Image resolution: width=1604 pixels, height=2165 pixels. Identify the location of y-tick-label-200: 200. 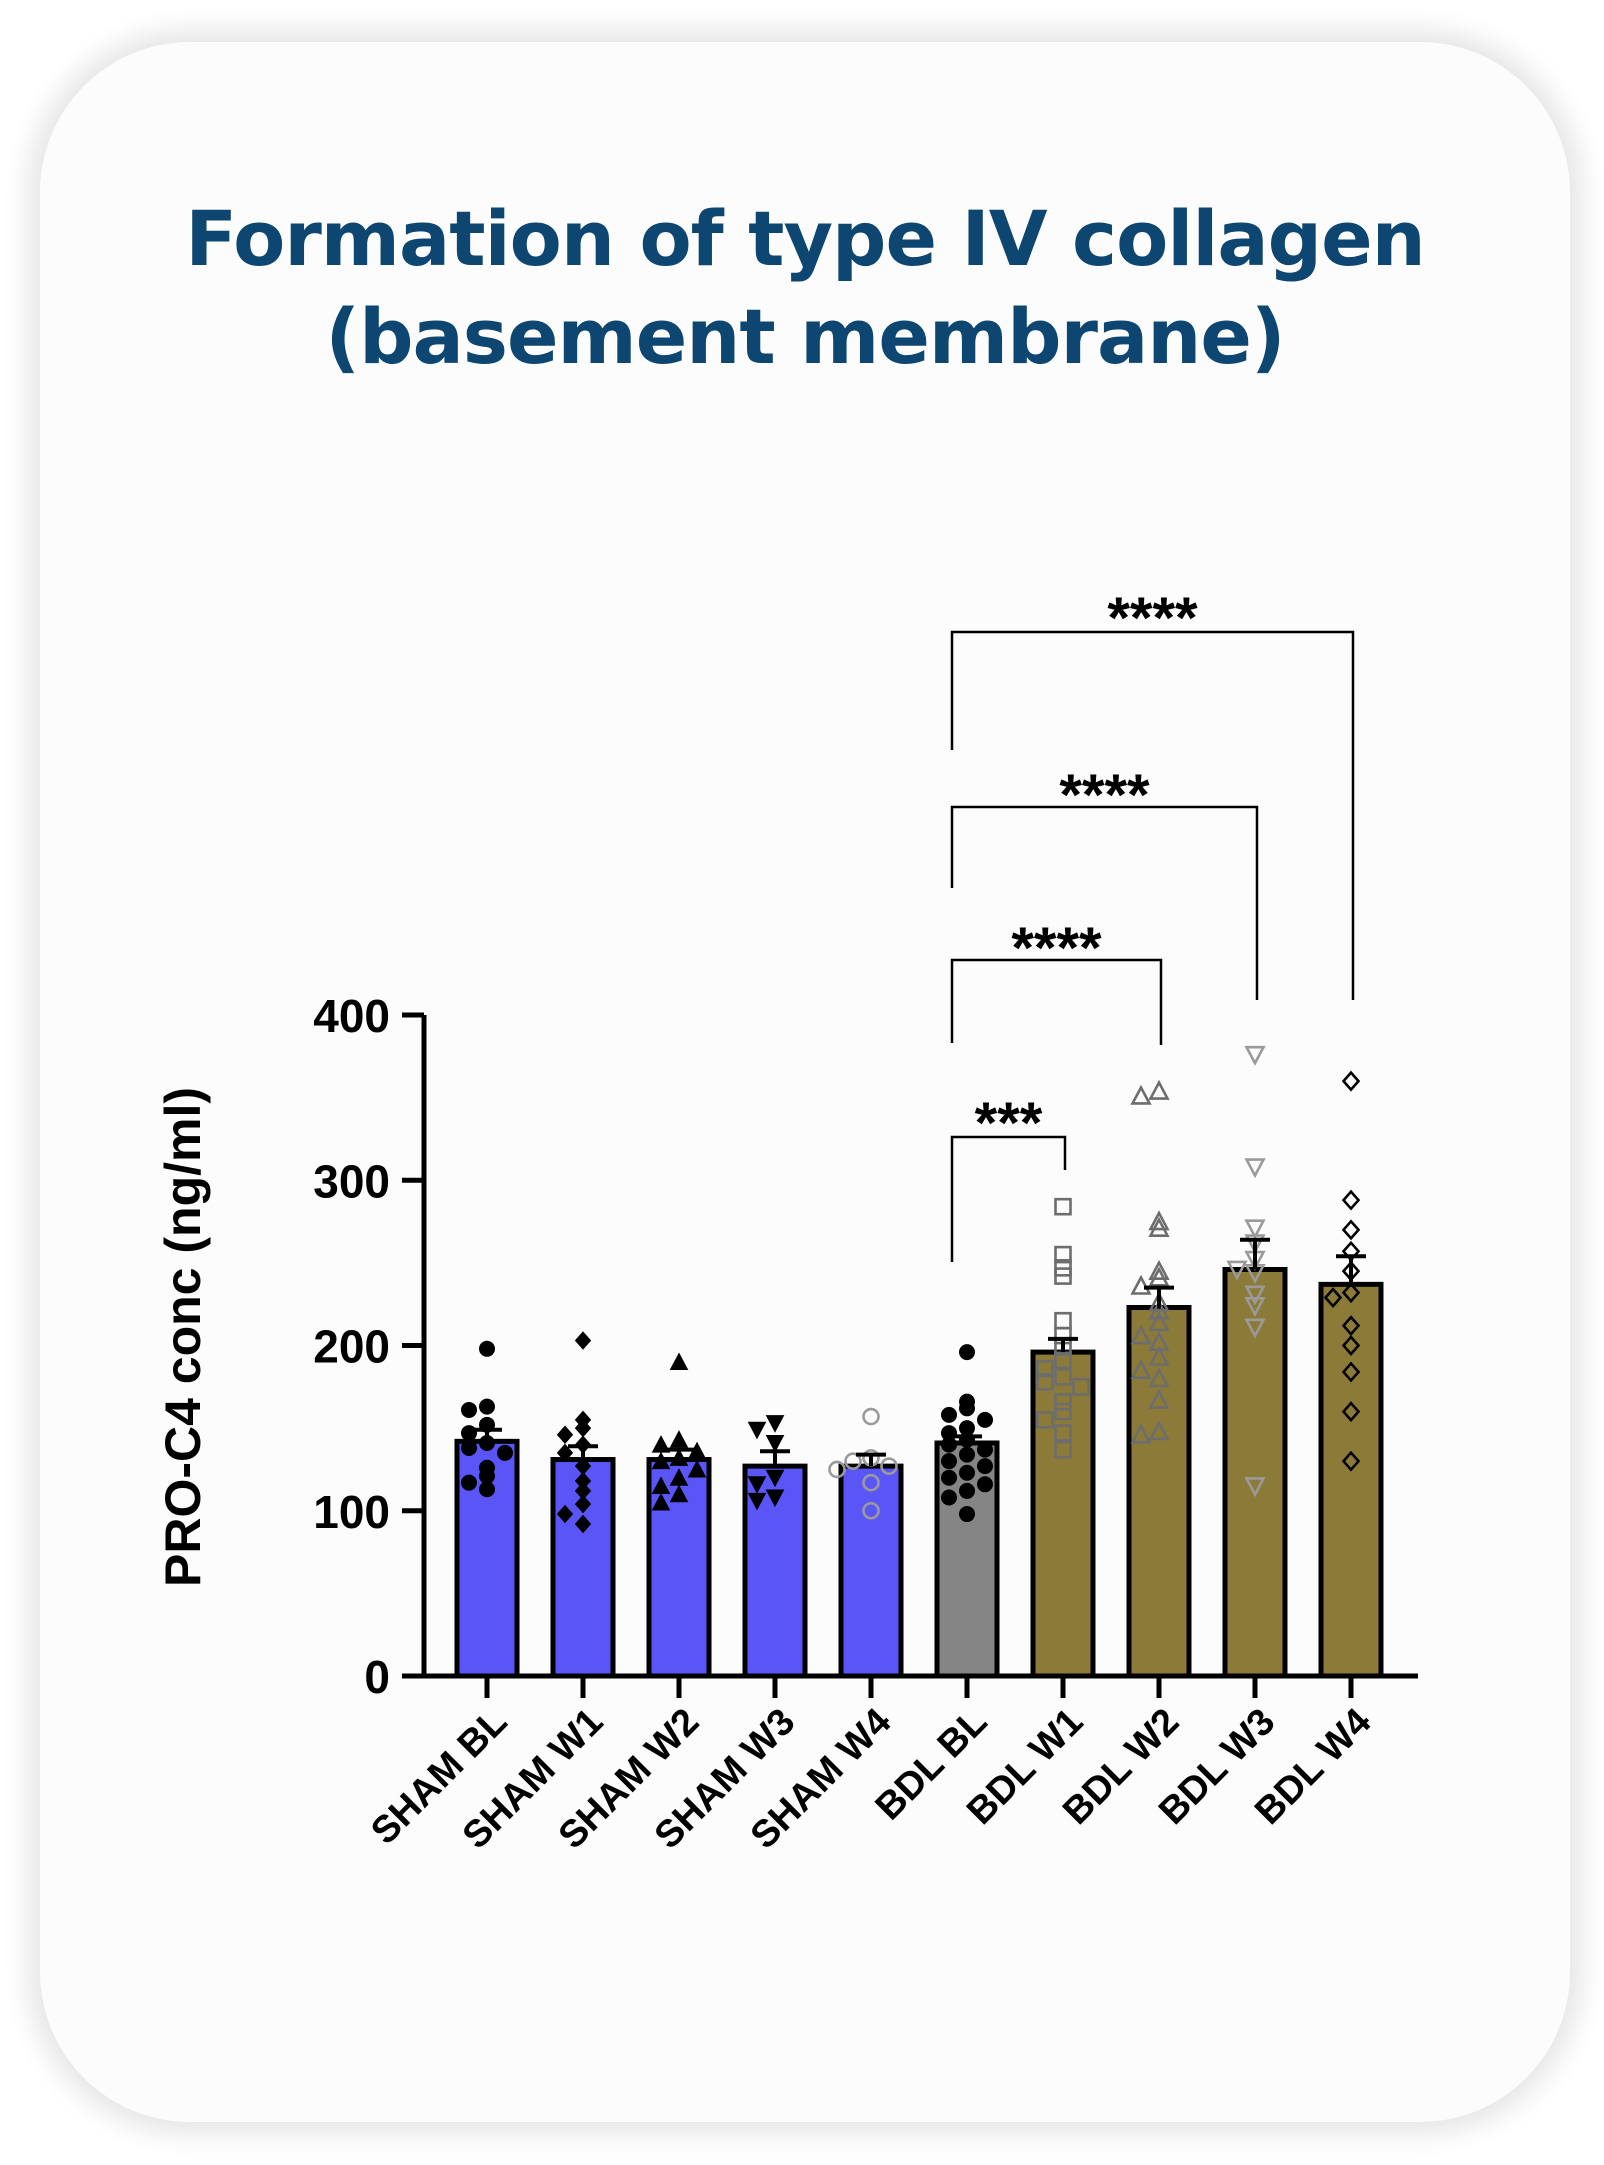
(351, 1347).